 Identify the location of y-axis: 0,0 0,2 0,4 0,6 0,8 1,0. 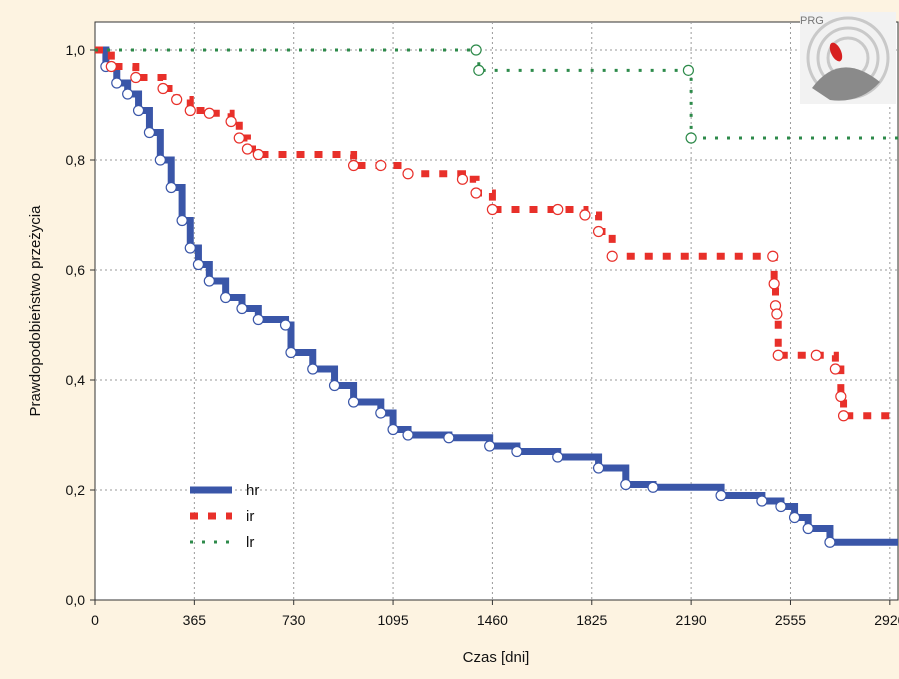
(80, 325).